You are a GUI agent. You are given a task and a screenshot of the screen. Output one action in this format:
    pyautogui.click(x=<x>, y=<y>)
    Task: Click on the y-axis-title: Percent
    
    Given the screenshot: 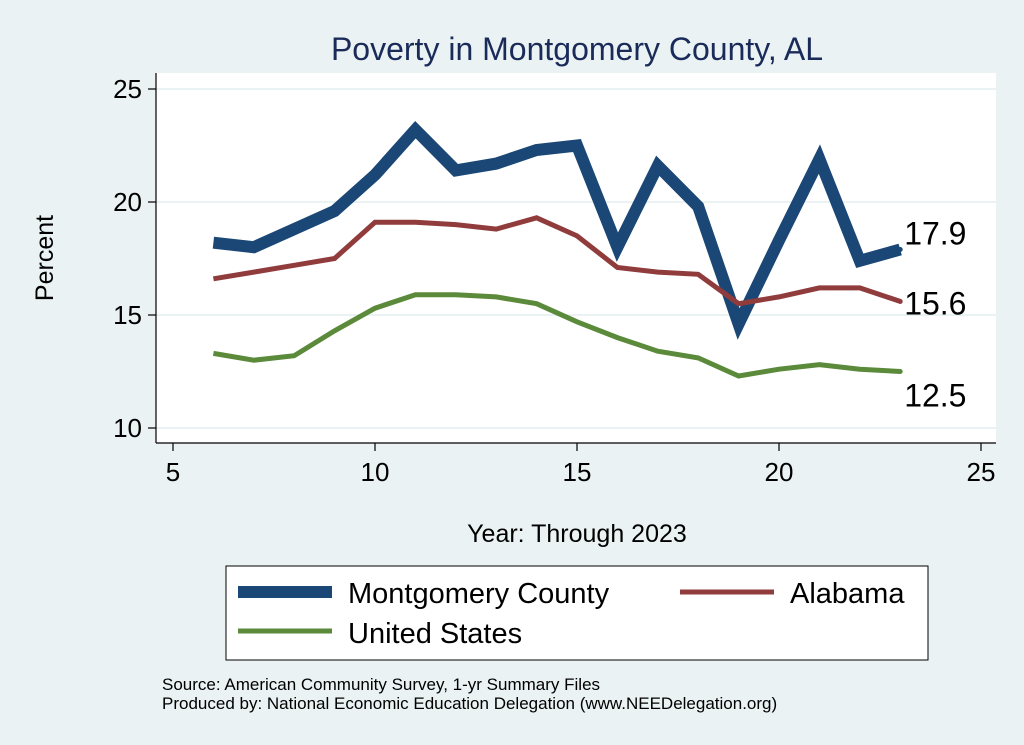 What is the action you would take?
    pyautogui.click(x=45, y=258)
    